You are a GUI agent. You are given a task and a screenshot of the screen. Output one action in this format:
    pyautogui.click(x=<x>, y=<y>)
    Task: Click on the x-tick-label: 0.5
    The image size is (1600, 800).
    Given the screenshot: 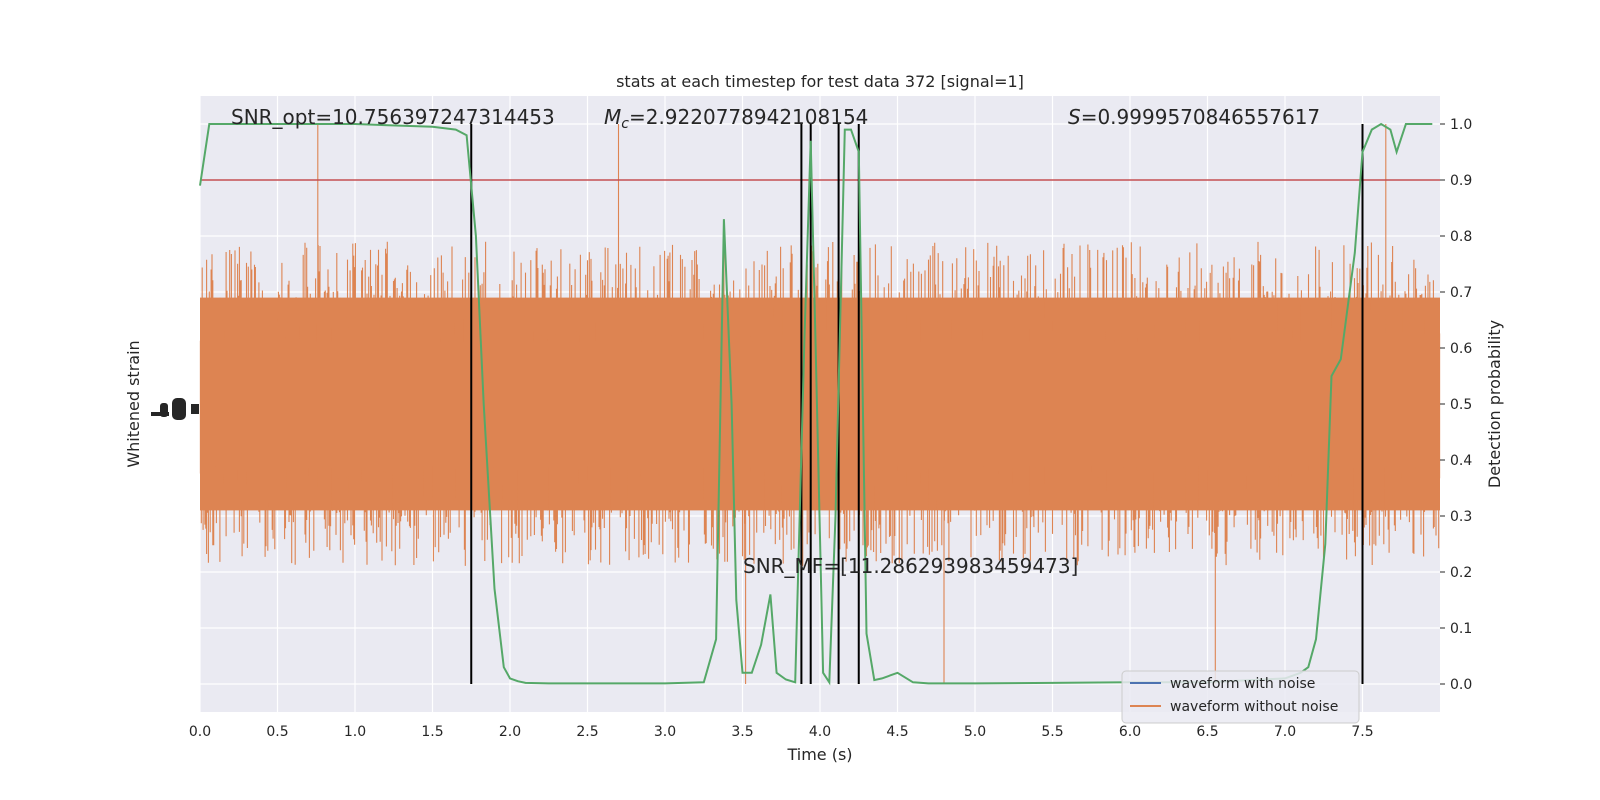 What is the action you would take?
    pyautogui.click(x=277, y=732)
    